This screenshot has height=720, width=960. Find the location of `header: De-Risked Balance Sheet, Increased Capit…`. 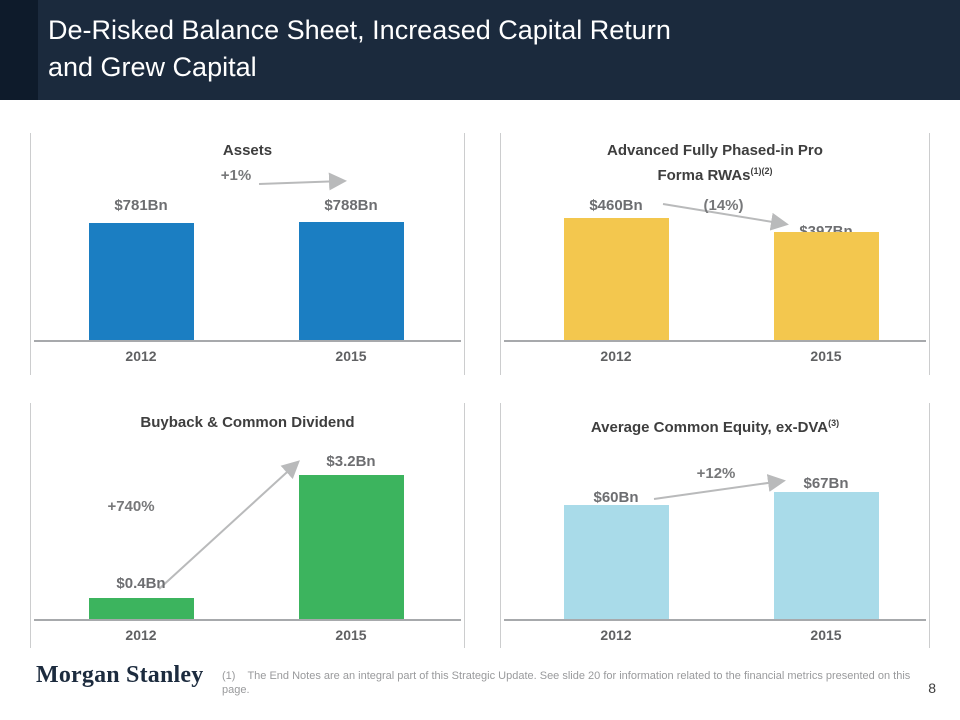

header: De-Risked Balance Sheet, Increased Capit… is located at coordinates (480, 50).